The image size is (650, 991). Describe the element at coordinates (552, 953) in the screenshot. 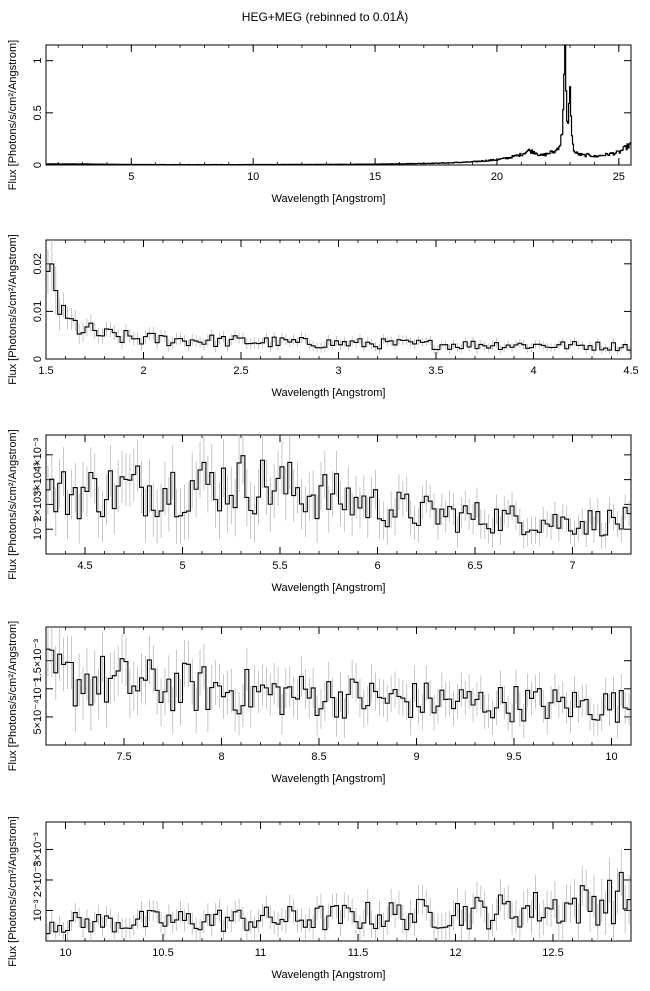

I see `x-tick-label: 12.5` at that location.